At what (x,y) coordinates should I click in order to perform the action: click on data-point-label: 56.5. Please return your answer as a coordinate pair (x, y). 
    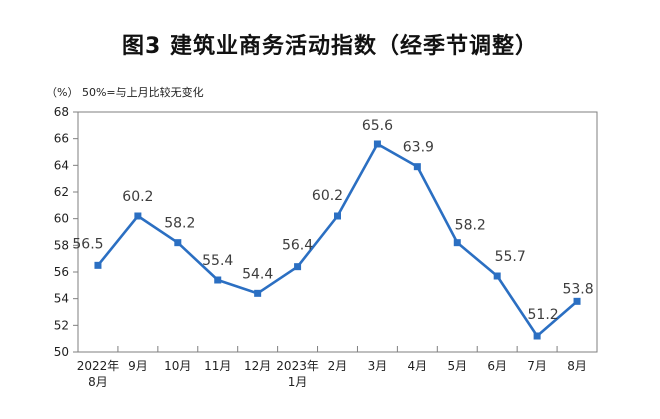
    Looking at the image, I should click on (87, 244).